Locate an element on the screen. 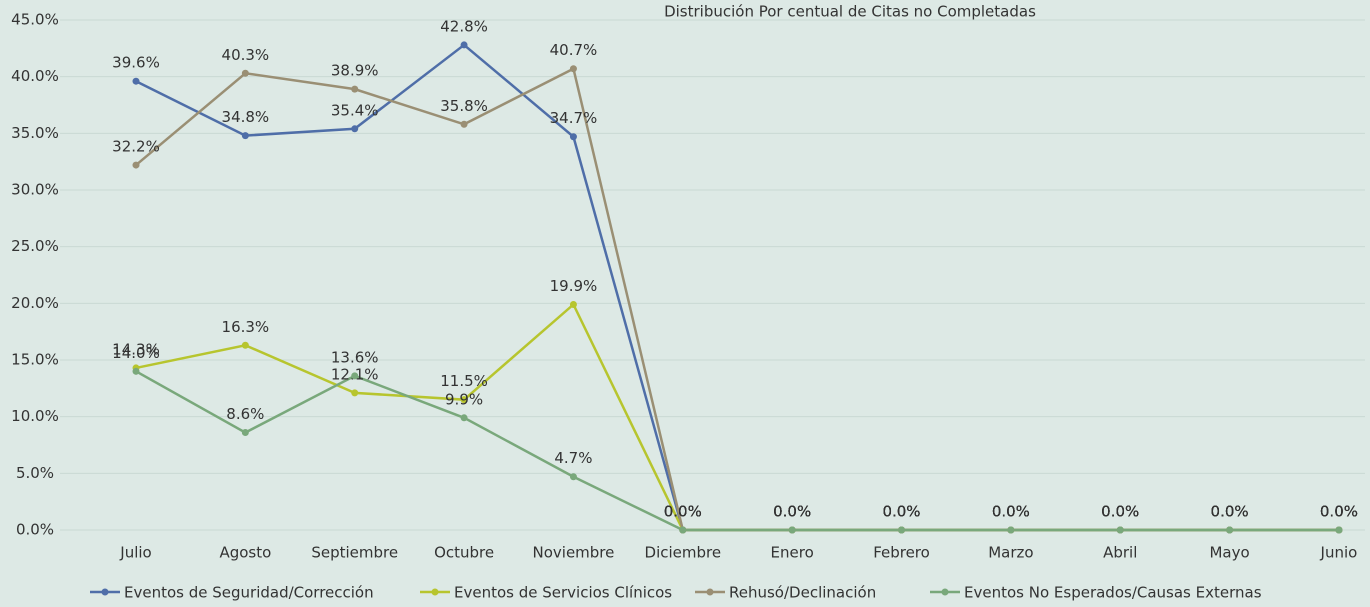 This screenshot has width=1370, height=607. data-label: 39.6% is located at coordinates (136, 63).